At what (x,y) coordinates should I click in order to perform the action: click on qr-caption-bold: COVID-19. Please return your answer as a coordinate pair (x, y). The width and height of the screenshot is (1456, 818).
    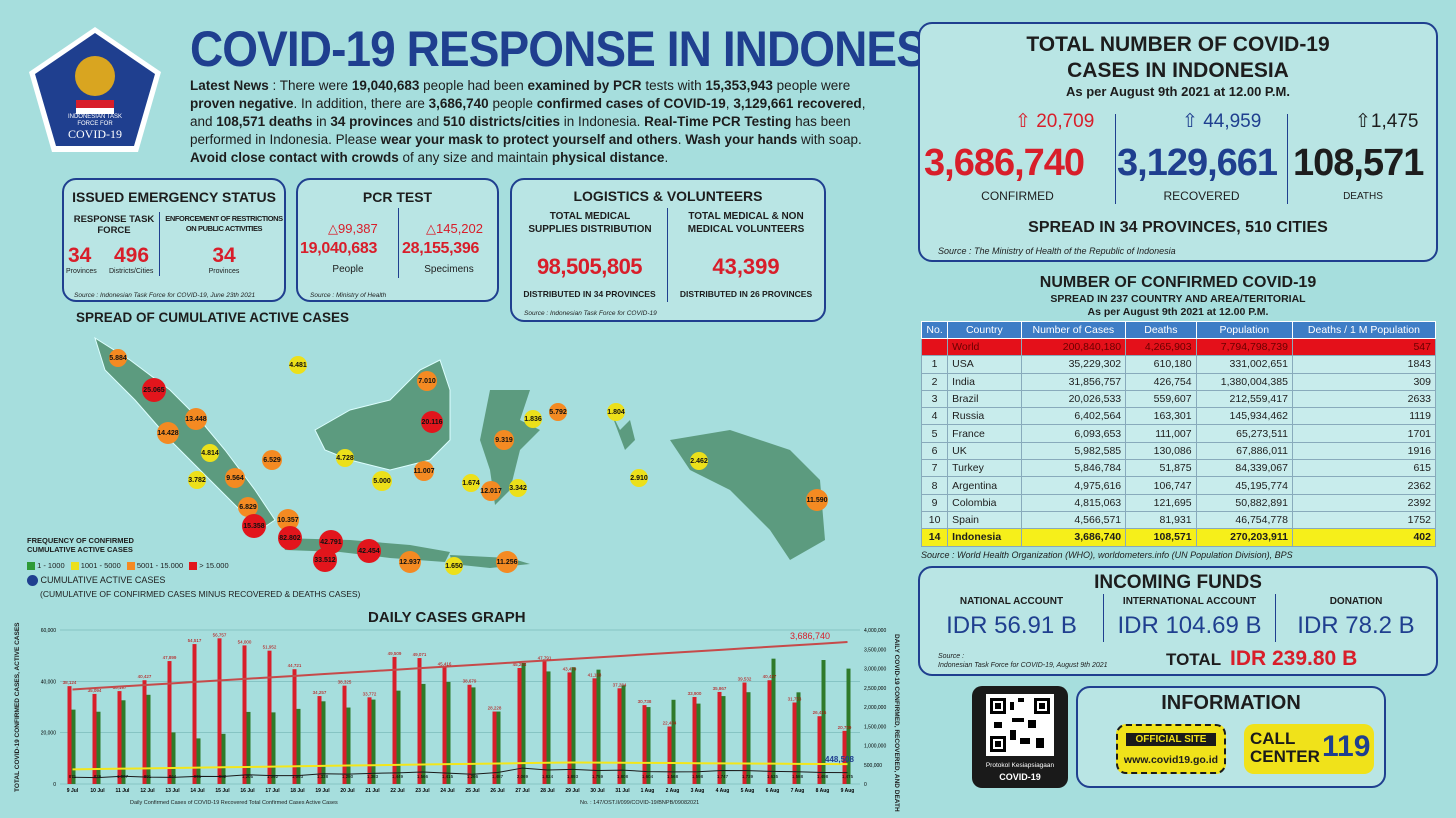
    Looking at the image, I should click on (1020, 777).